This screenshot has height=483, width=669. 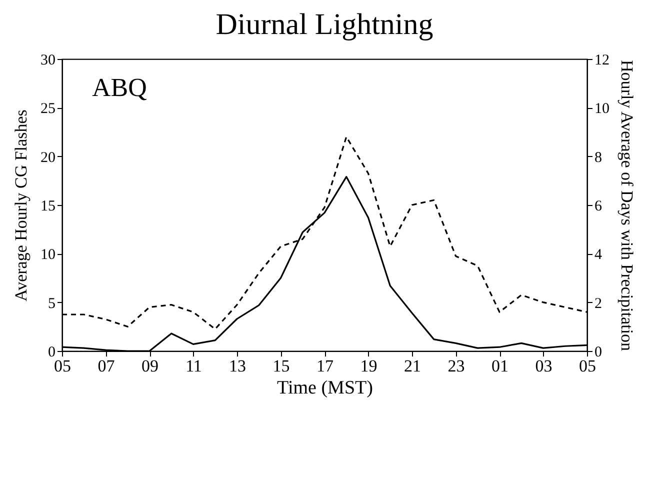 What do you see at coordinates (602, 60) in the screenshot?
I see `y2-tick-label: 12` at bounding box center [602, 60].